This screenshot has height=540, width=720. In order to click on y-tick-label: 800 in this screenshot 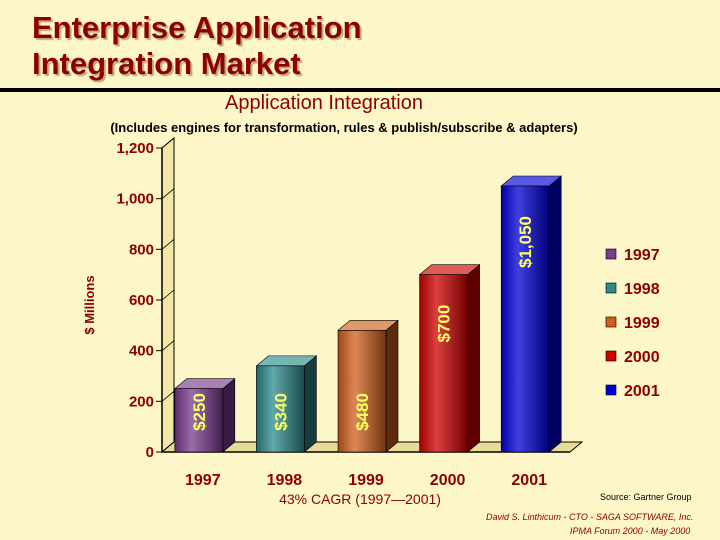, I will do `click(141, 249)`.